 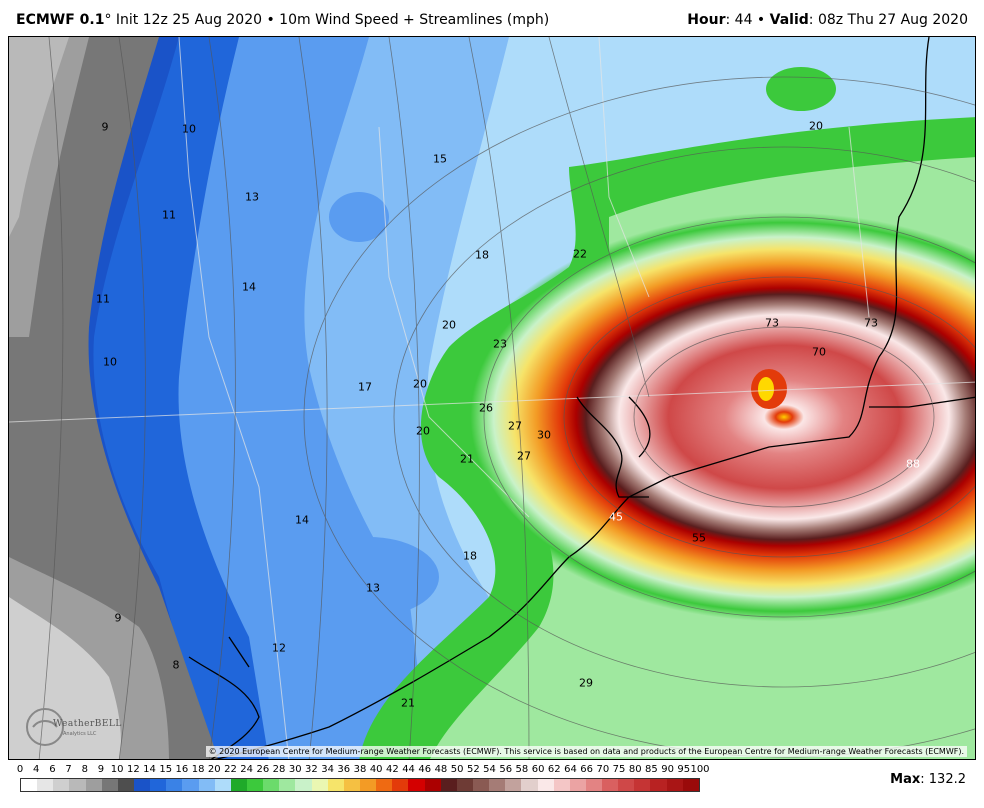 What do you see at coordinates (311, 769) in the screenshot?
I see `legend-tick: 32` at bounding box center [311, 769].